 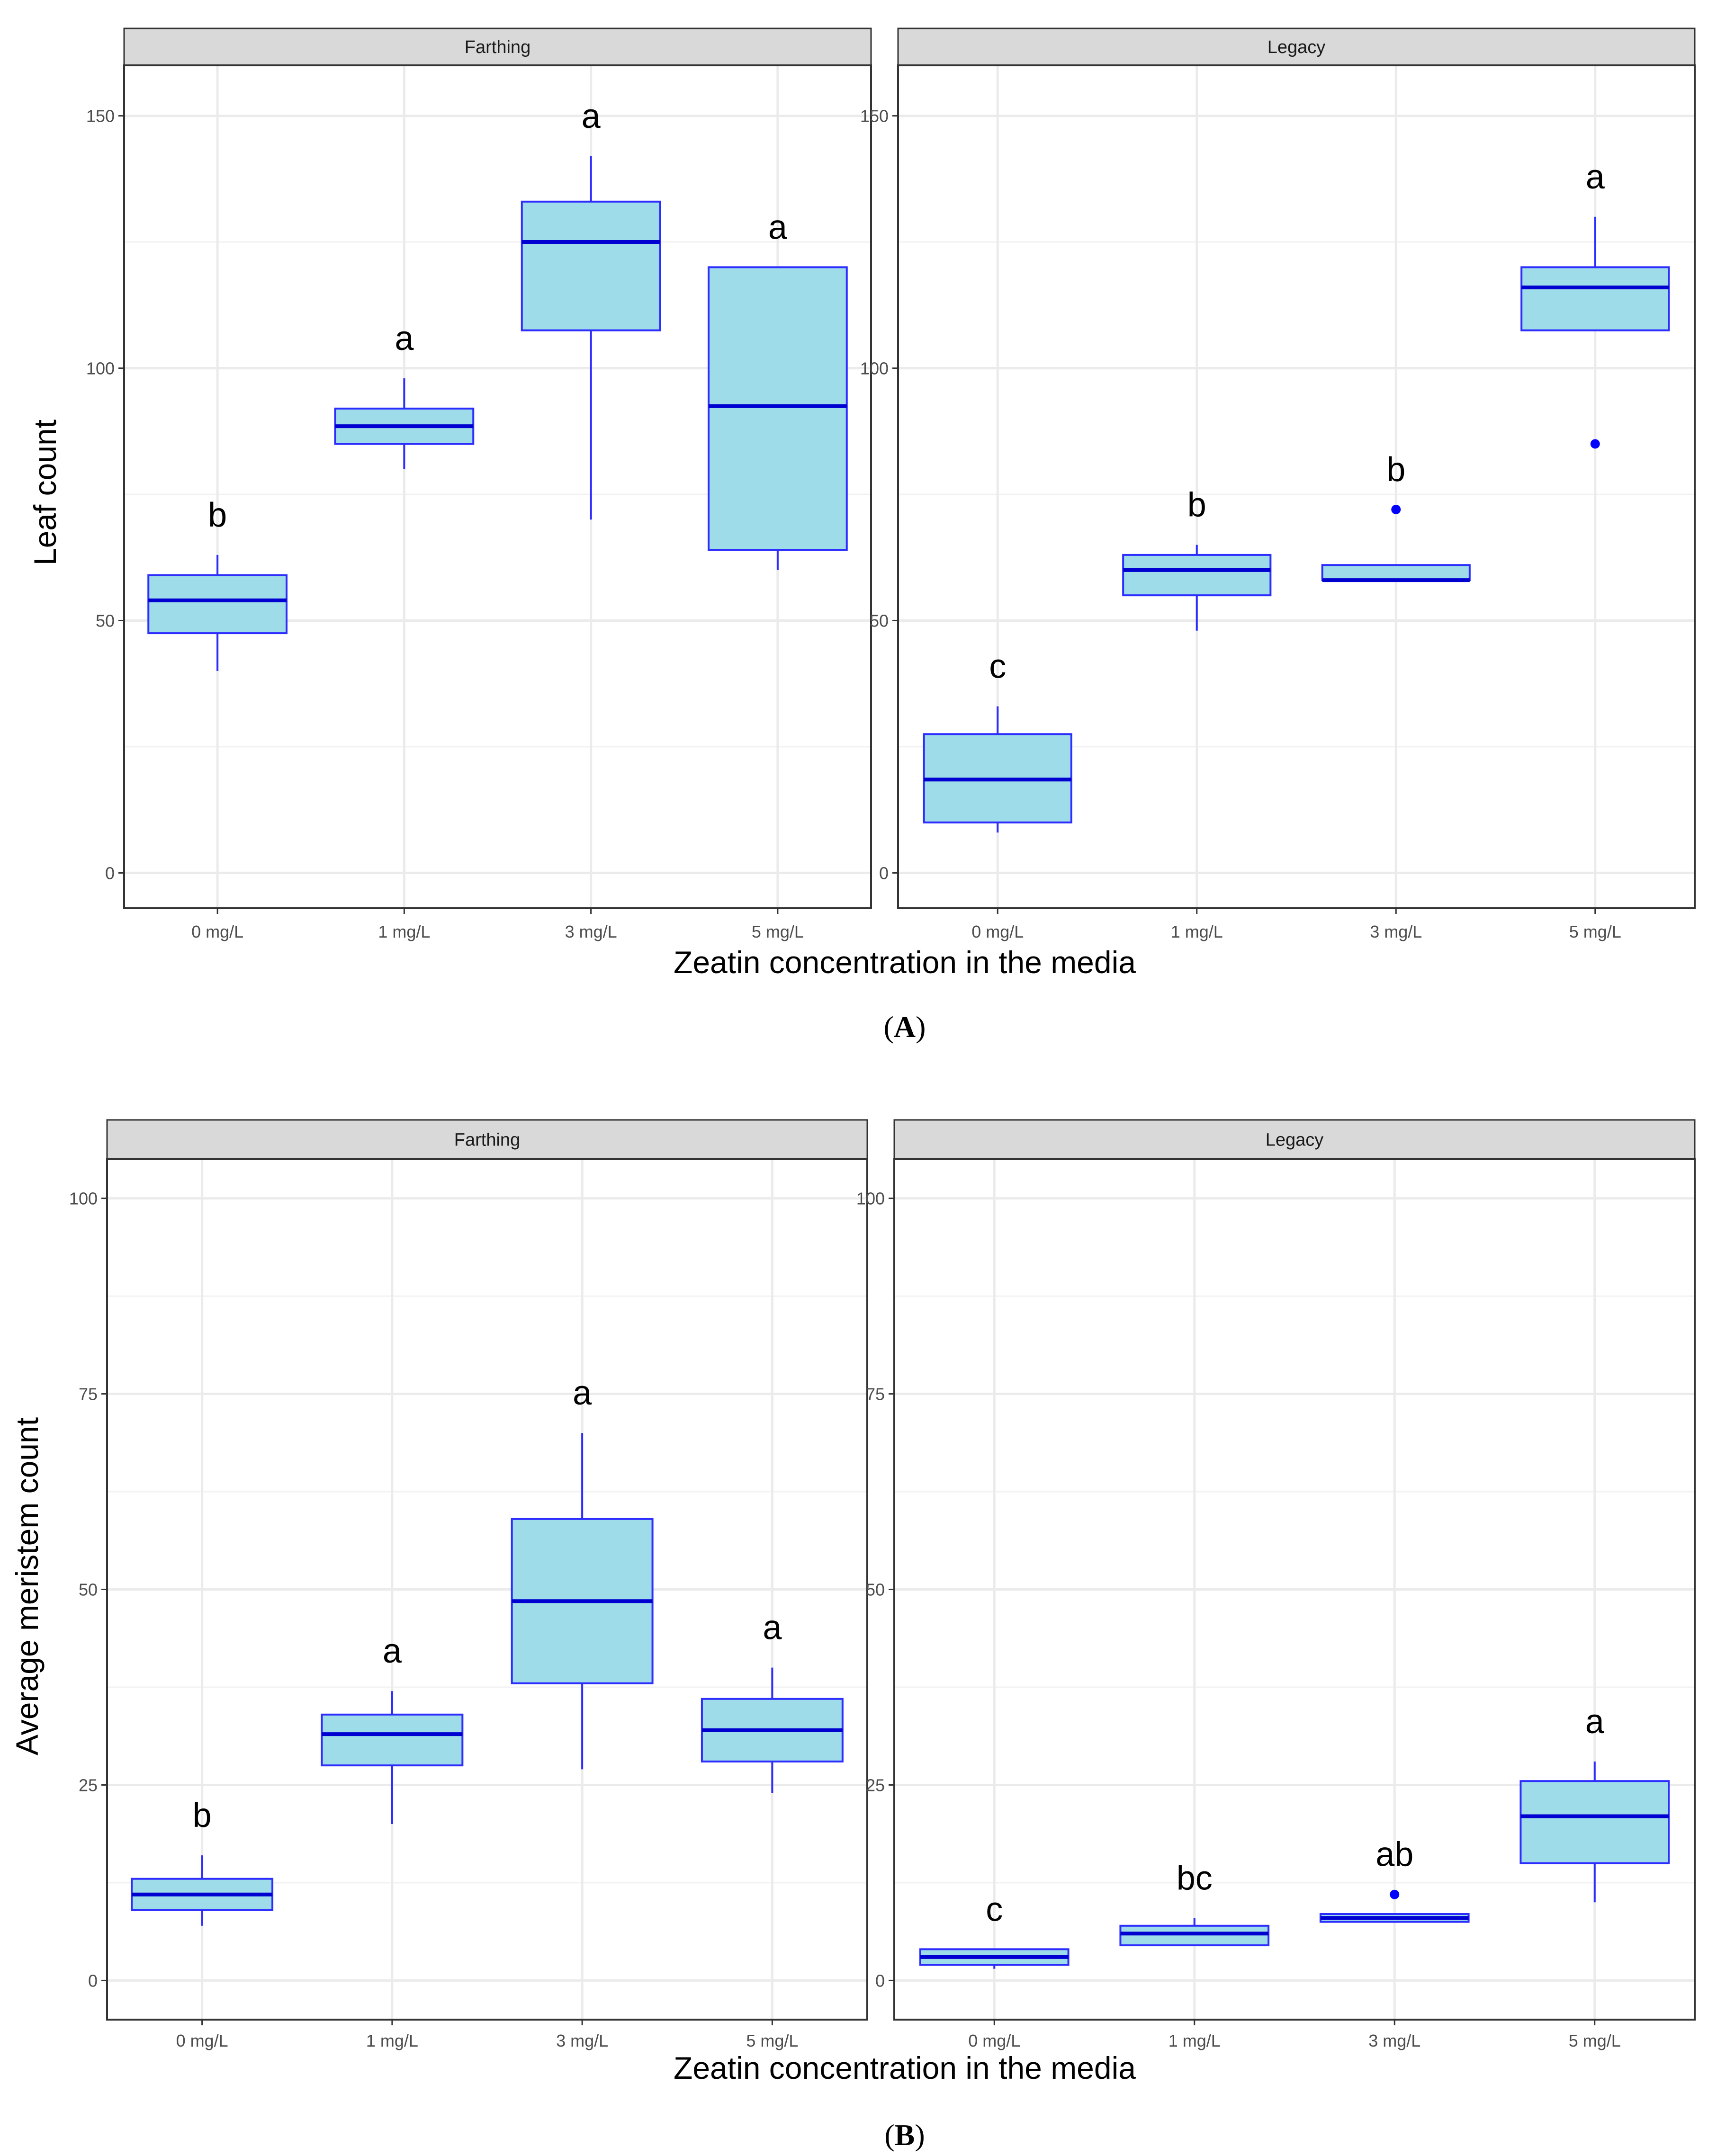 What do you see at coordinates (27, 1586) in the screenshot?
I see `y-axis-title: Average meristem count` at bounding box center [27, 1586].